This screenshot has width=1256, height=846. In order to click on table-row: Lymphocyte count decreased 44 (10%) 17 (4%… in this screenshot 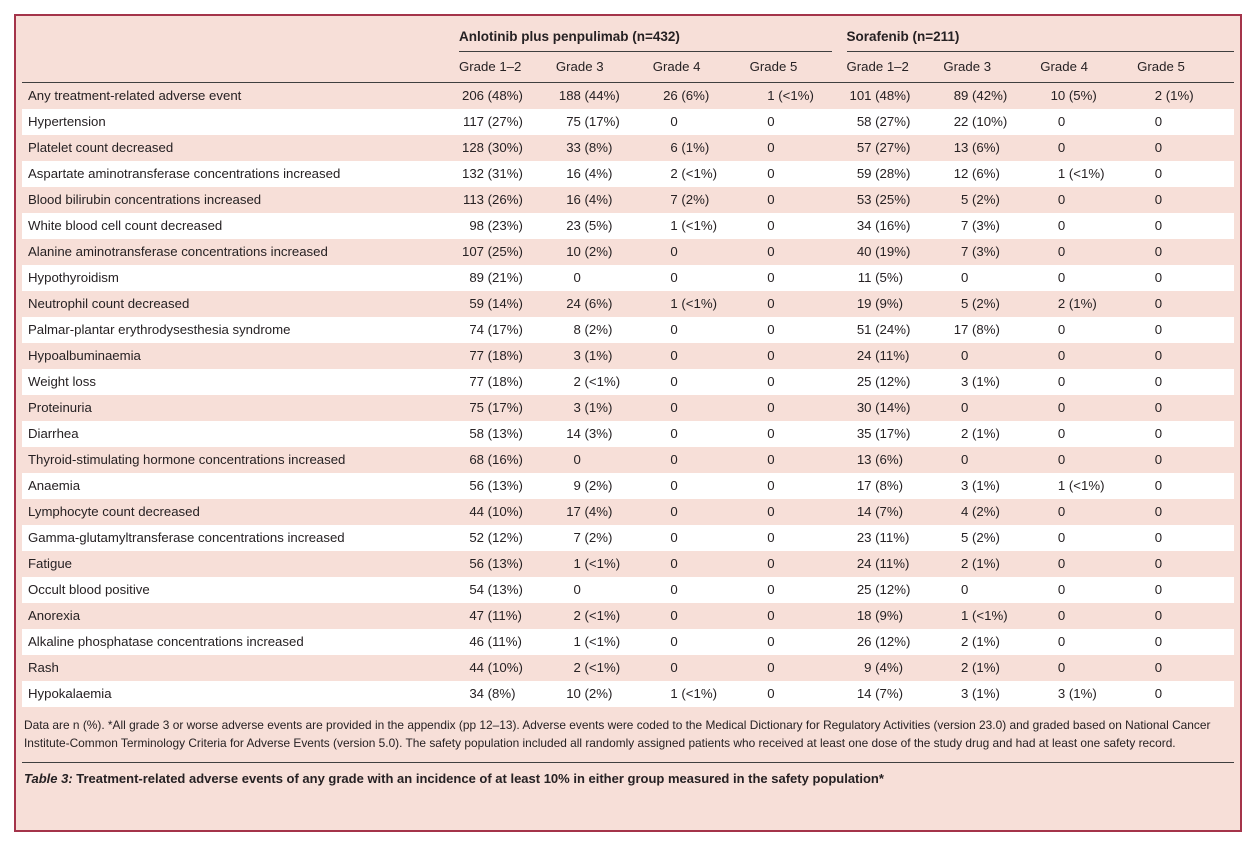, I will do `click(628, 512)`.